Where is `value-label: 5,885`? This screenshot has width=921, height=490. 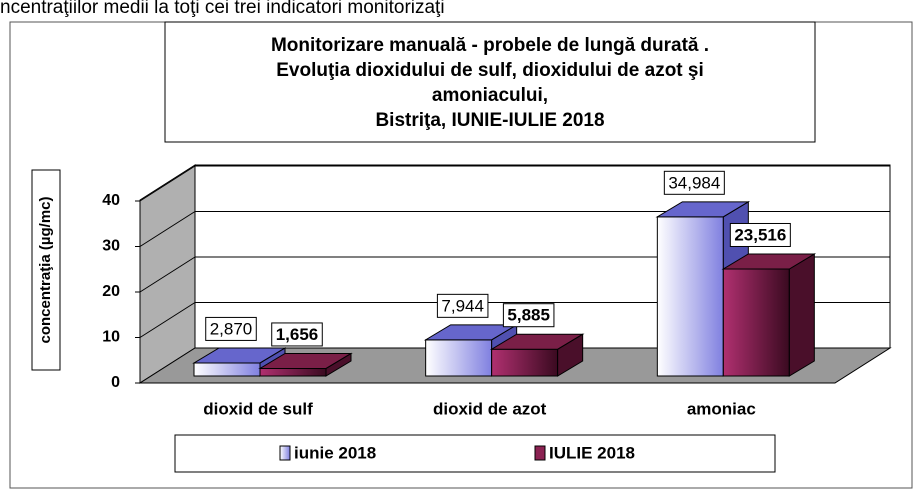 value-label: 5,885 is located at coordinates (528, 315).